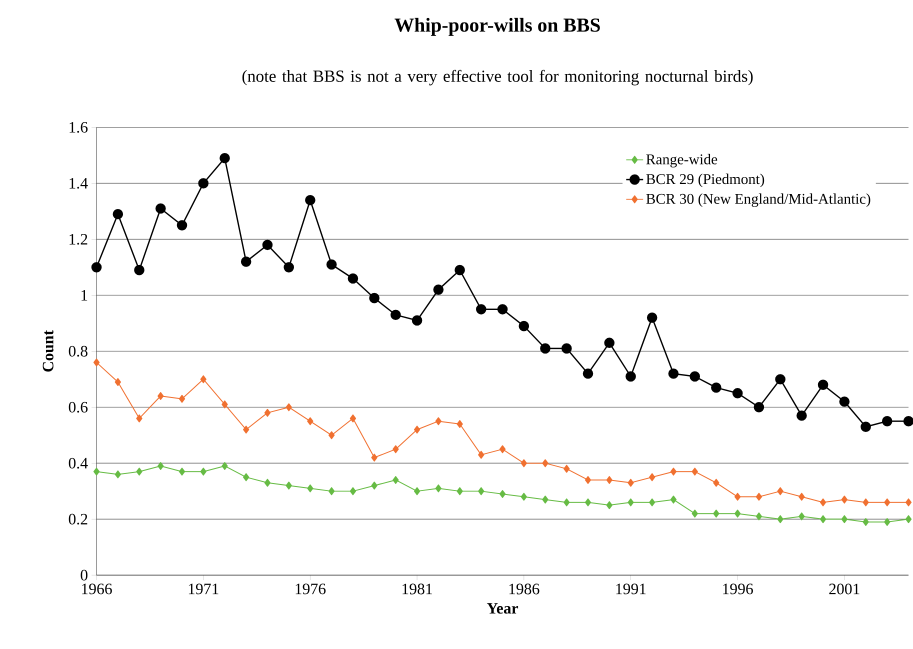 This screenshot has width=913, height=649. Describe the element at coordinates (78, 407) in the screenshot. I see `y-tick-label: 0.6` at that location.